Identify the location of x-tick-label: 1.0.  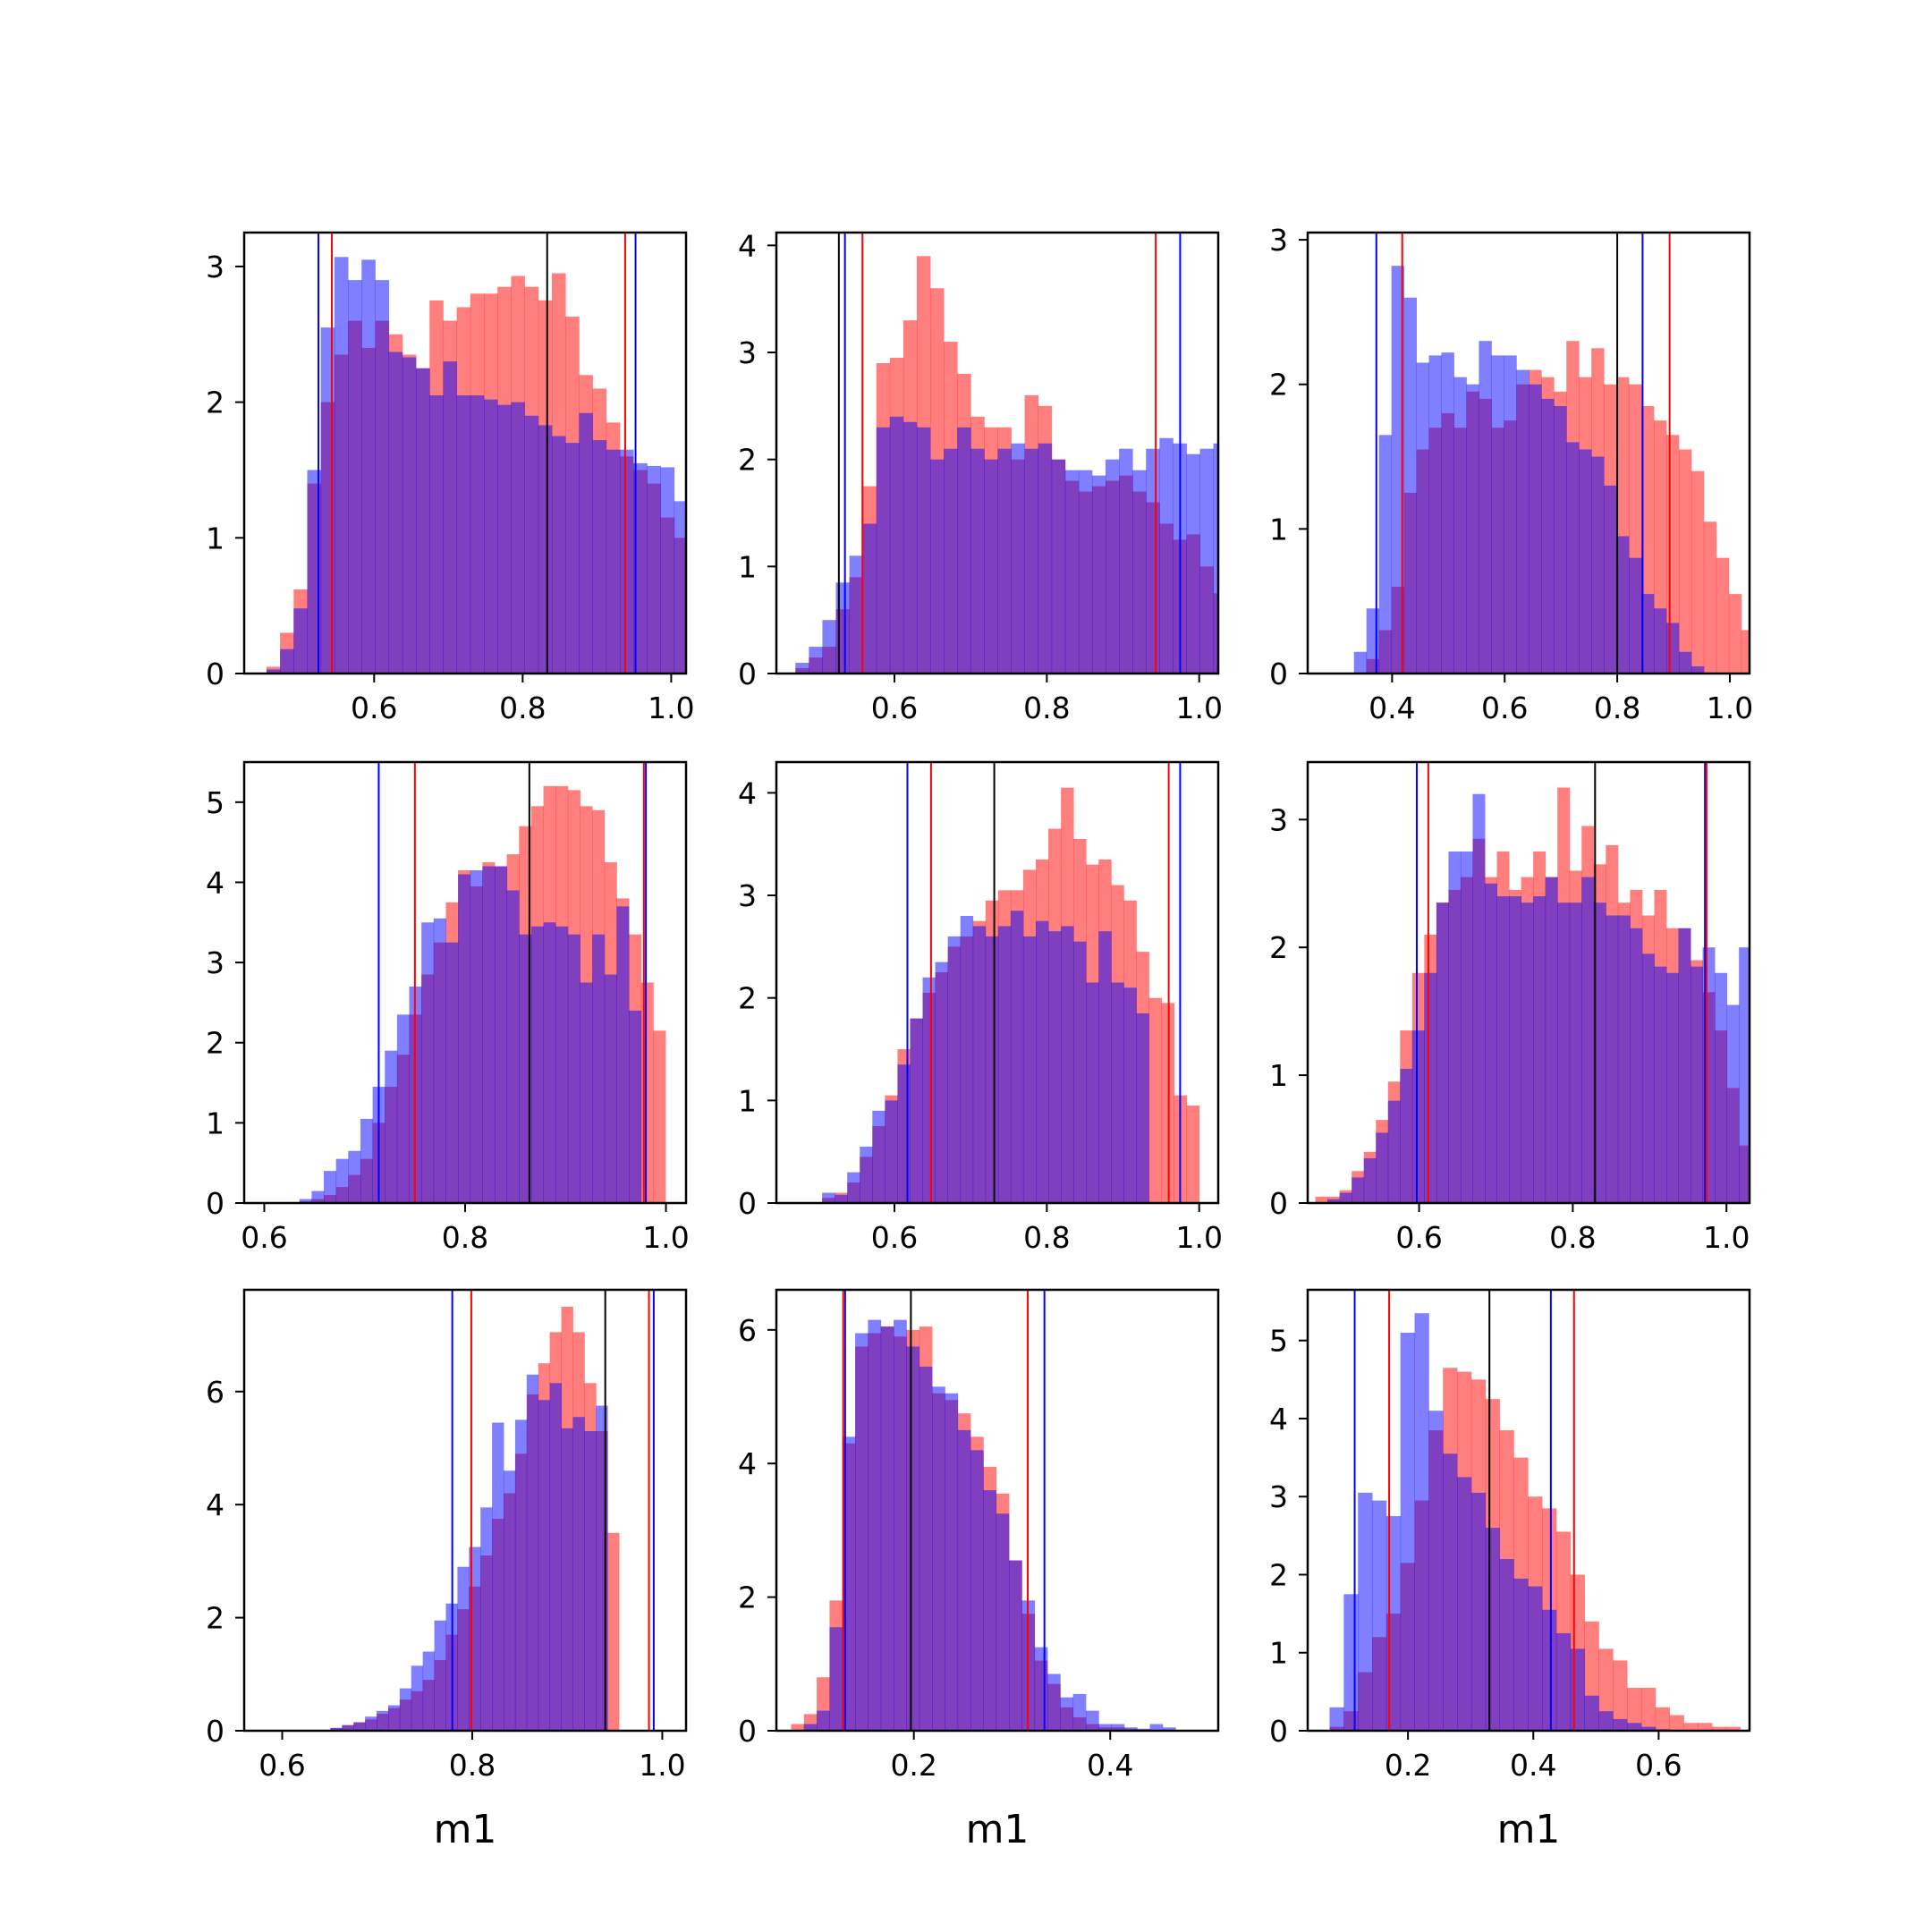
(1198, 1237).